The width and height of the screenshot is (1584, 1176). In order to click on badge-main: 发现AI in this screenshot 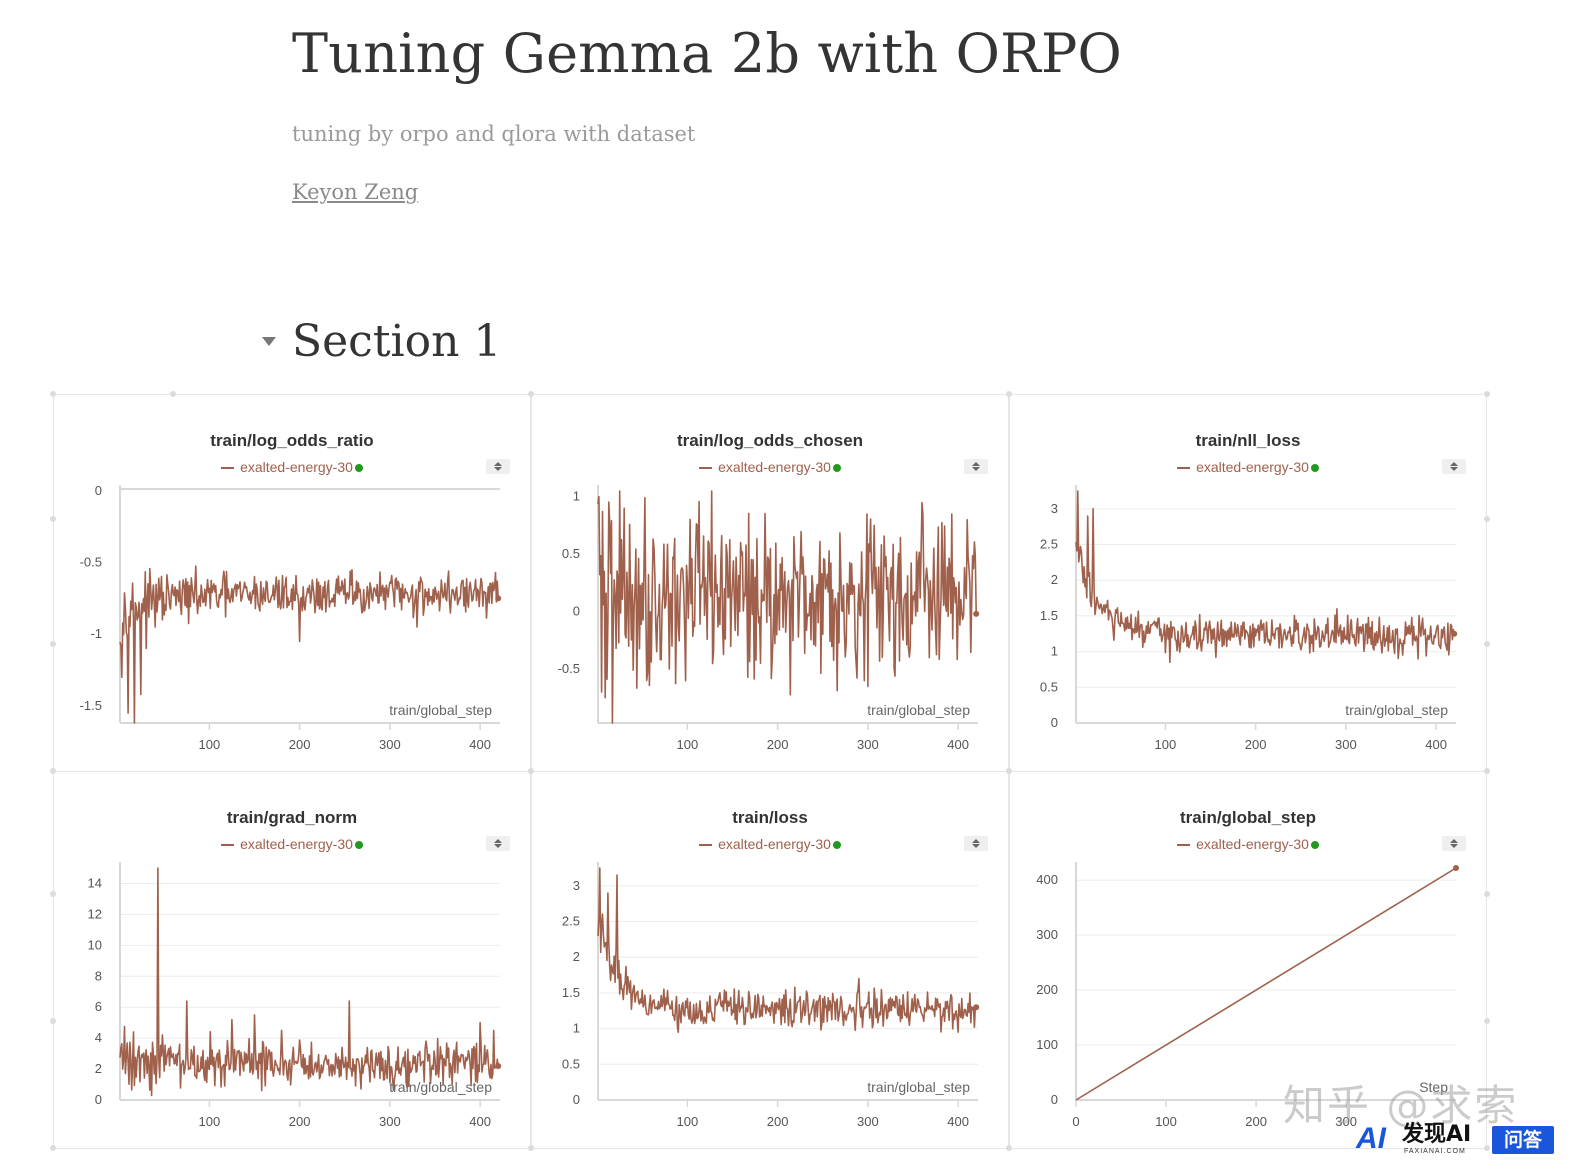, I will do `click(1437, 1134)`.